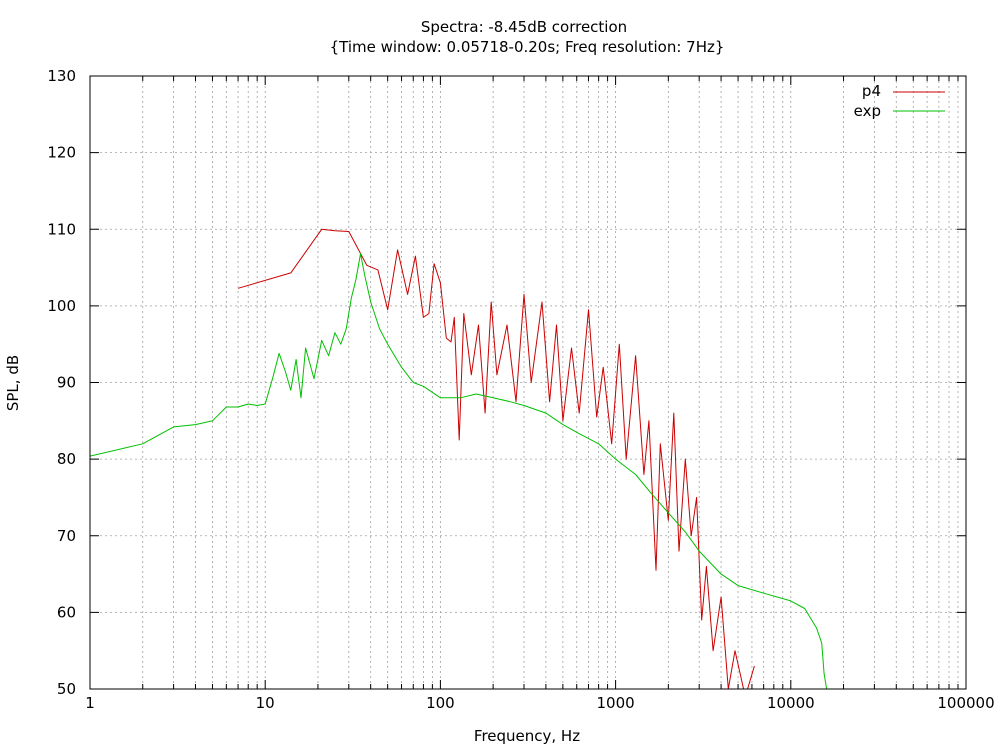  I want to click on y-tick-label: 110, so click(61, 229).